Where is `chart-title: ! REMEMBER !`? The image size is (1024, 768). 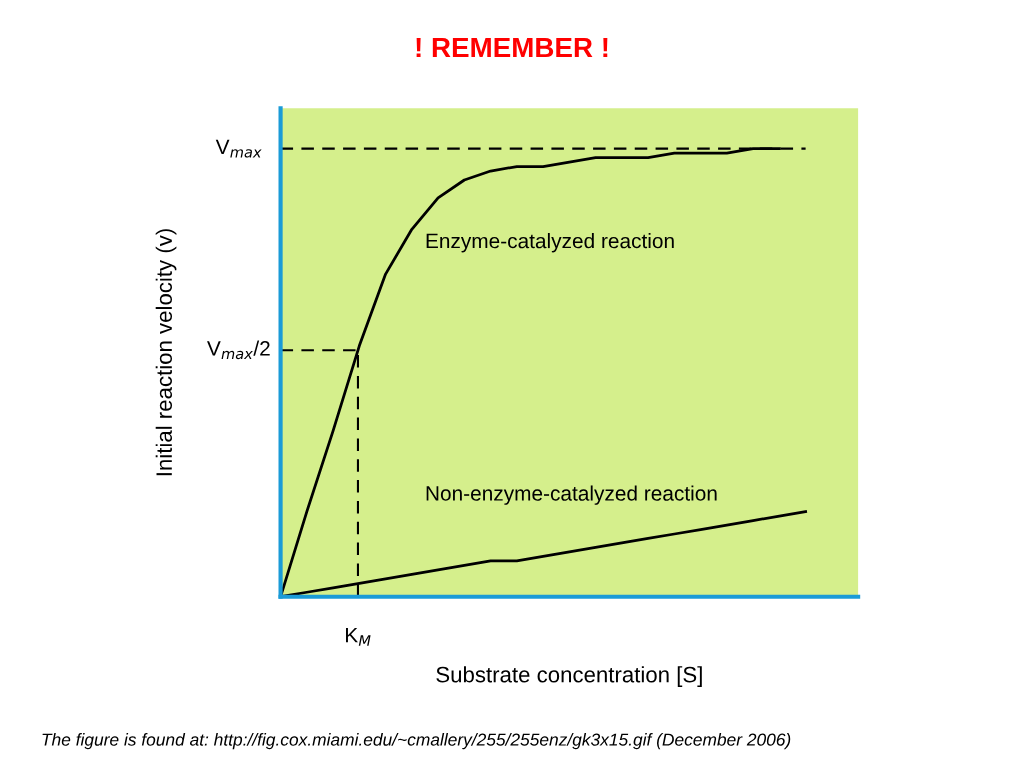
chart-title: ! REMEMBER ! is located at coordinates (512, 47).